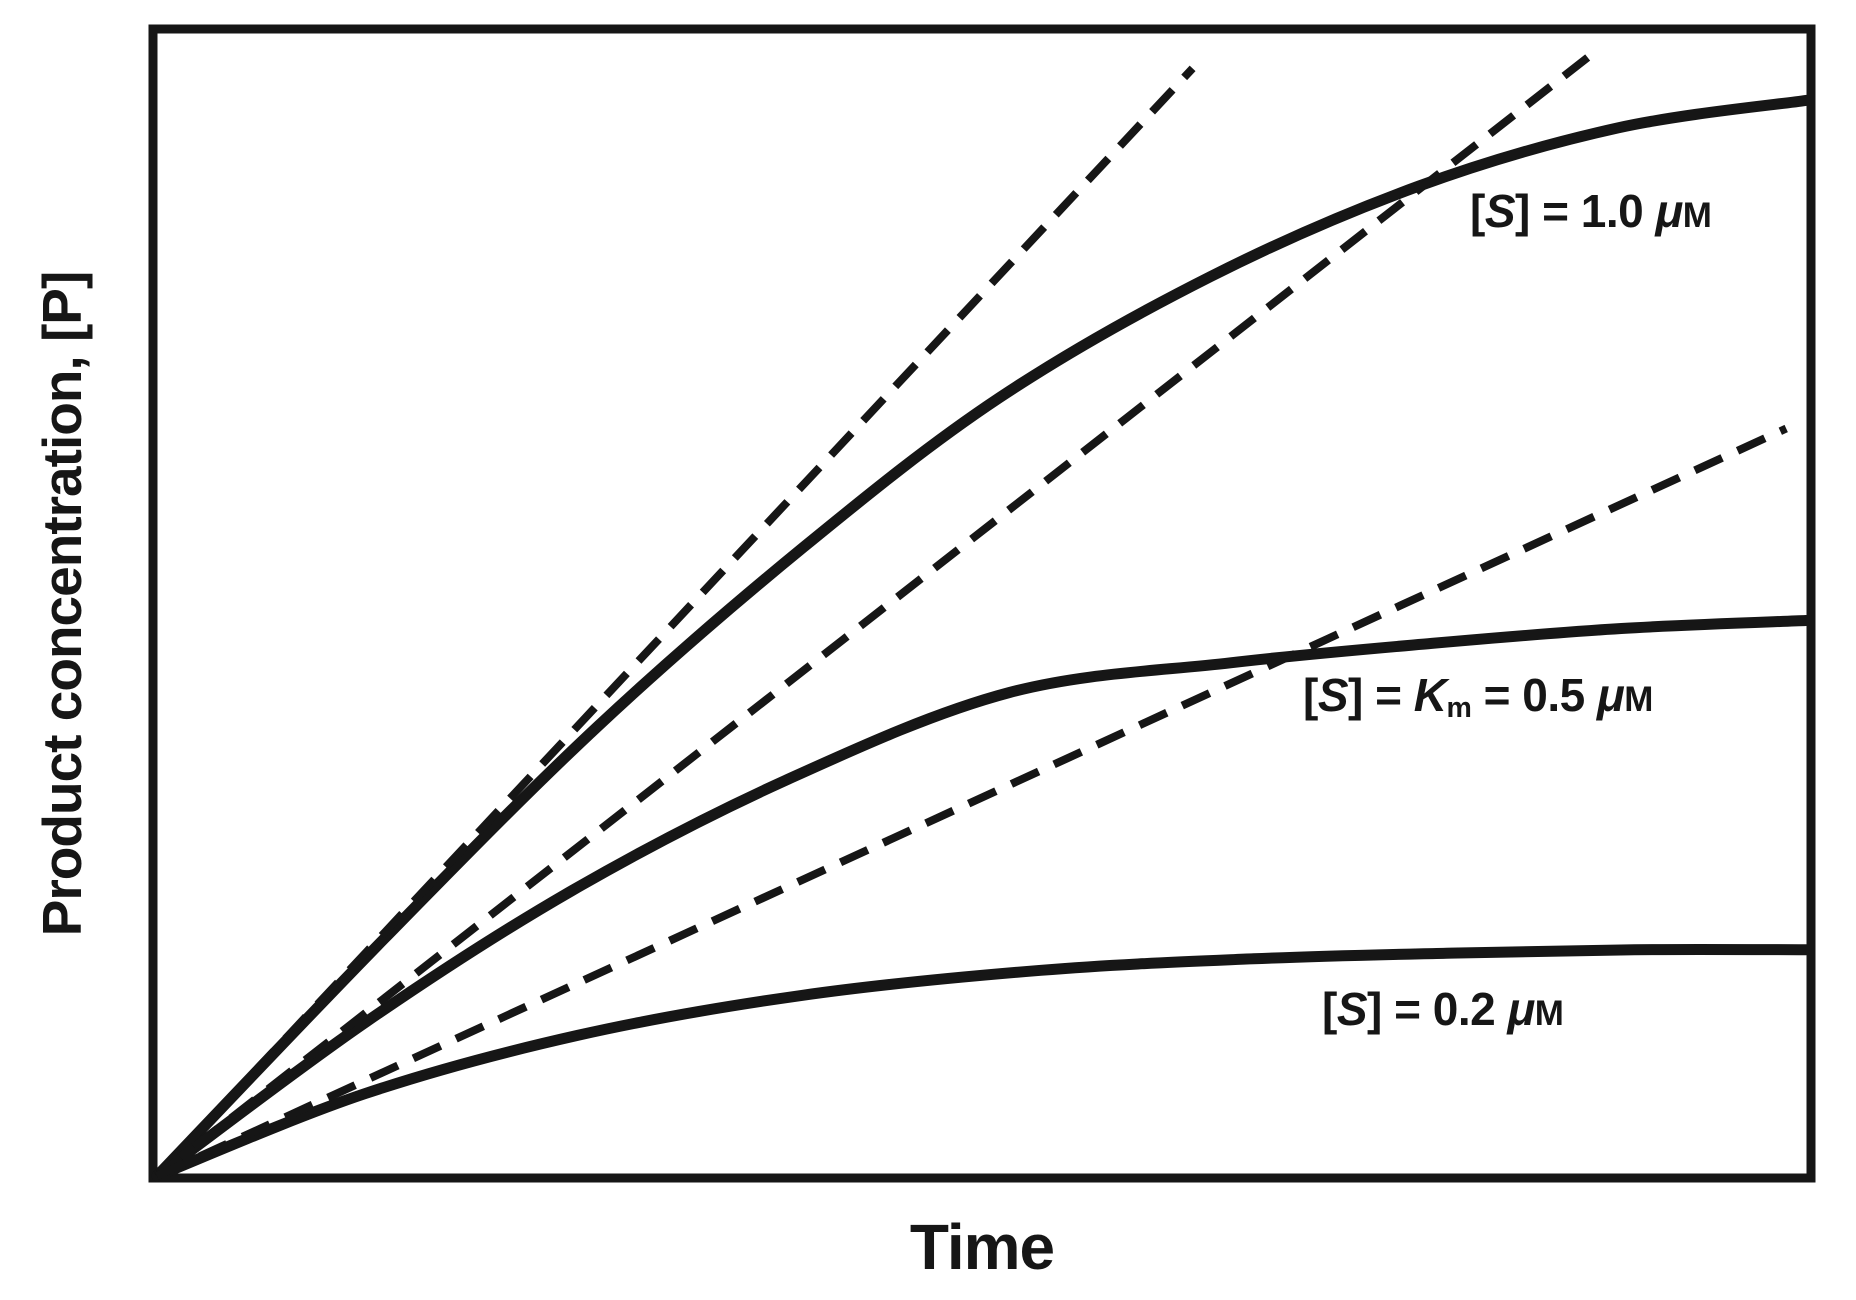 This screenshot has height=1300, width=1856. Describe the element at coordinates (1437, 1009) in the screenshot. I see `label-equals-value: ] = 0.2` at that location.